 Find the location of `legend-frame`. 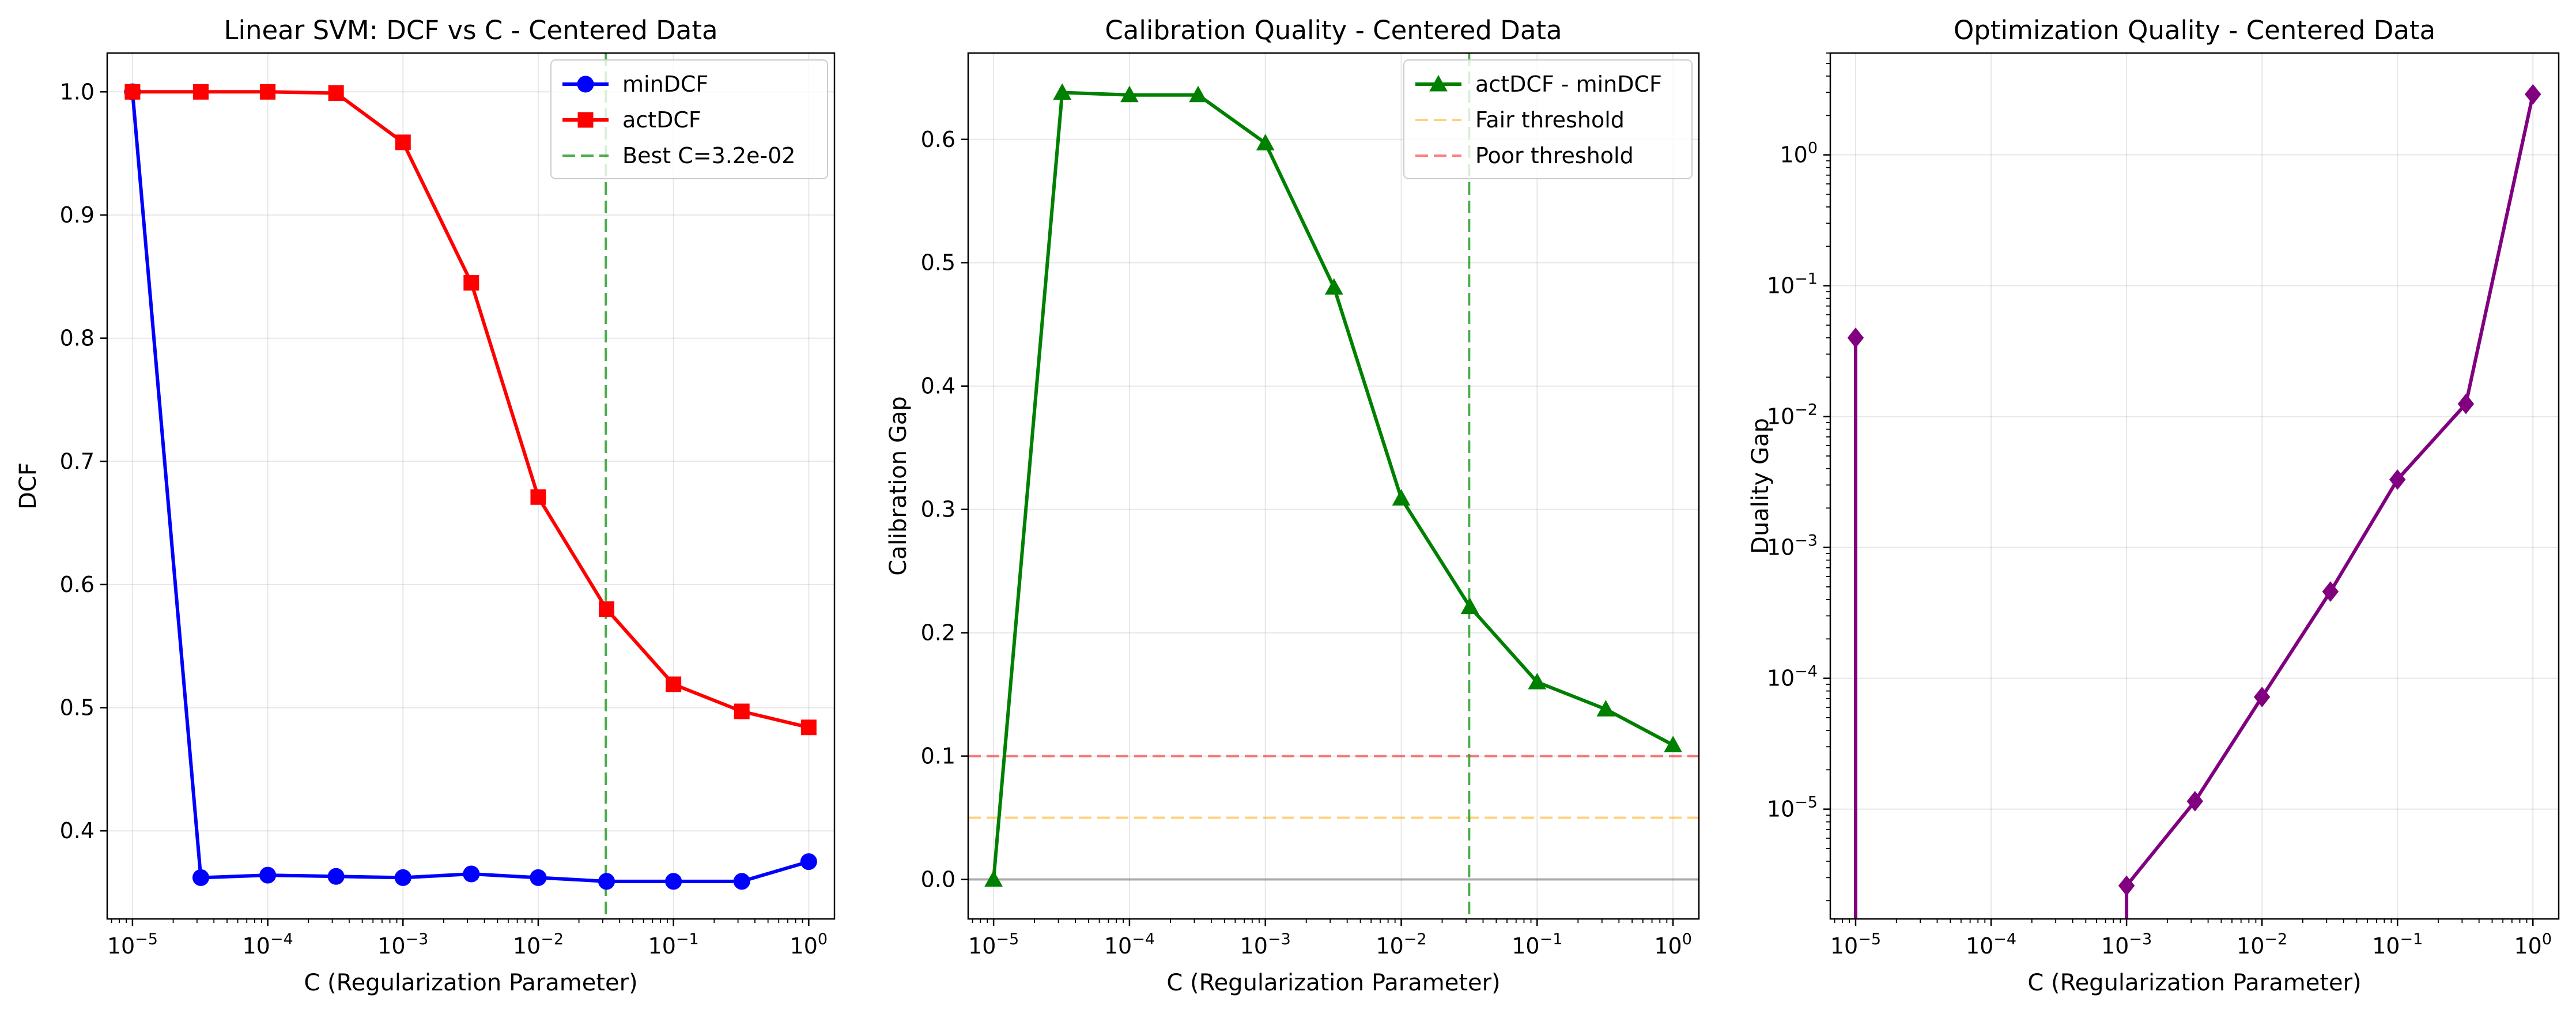

legend-frame is located at coordinates (689, 119).